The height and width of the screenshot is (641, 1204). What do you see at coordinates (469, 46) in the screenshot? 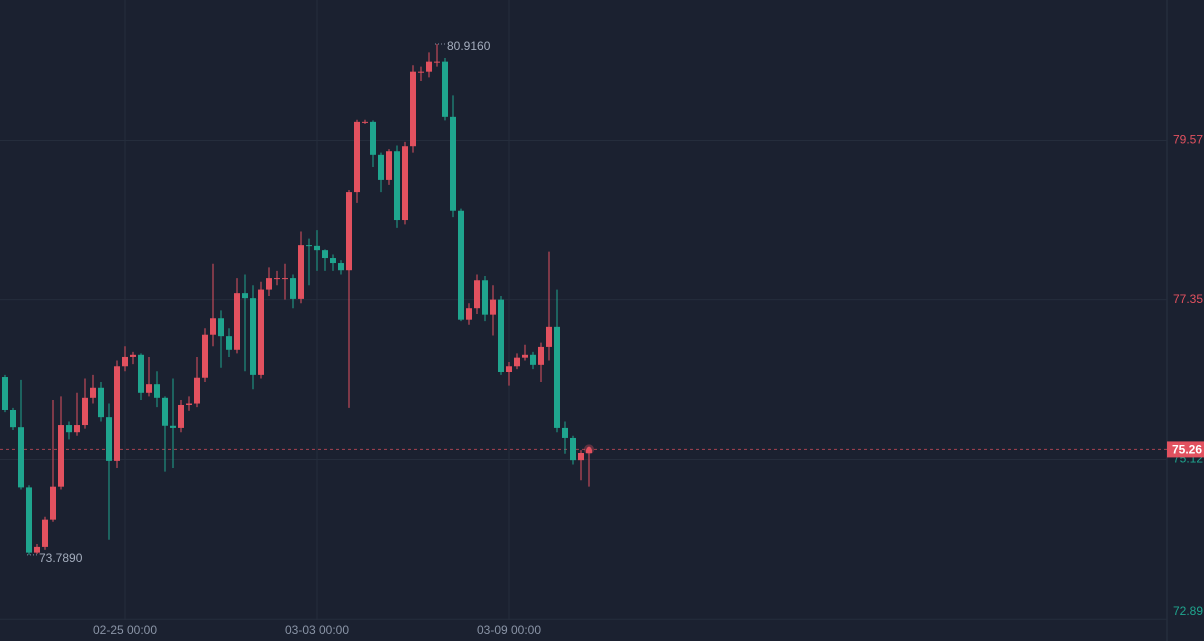
I see `annotation-label: 80.9160` at bounding box center [469, 46].